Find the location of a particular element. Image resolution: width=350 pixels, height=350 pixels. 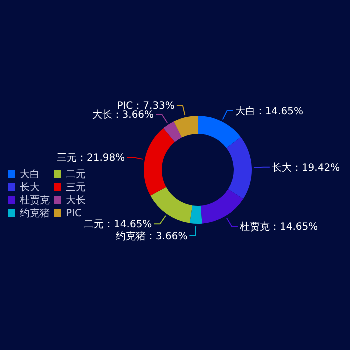

data-label: 约克猪：3.66% is located at coordinates (152, 236).